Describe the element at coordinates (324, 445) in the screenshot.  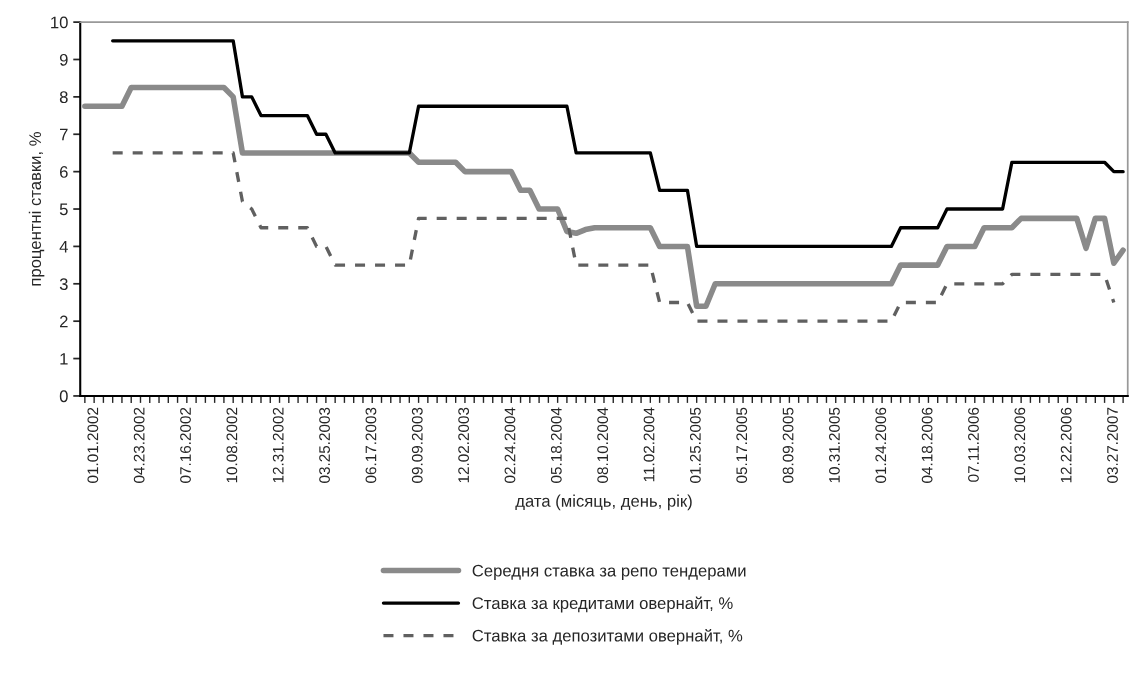
I see `x-tick-label: 03.25.2003` at that location.